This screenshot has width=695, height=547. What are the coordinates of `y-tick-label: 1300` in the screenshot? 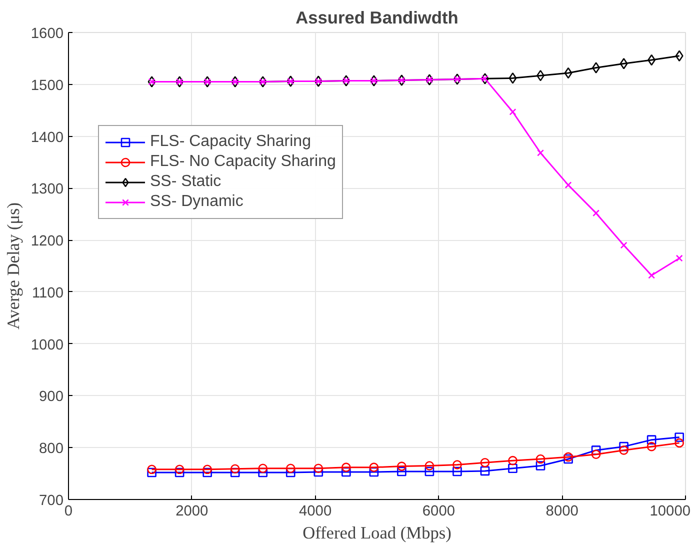 It's located at (47, 190).